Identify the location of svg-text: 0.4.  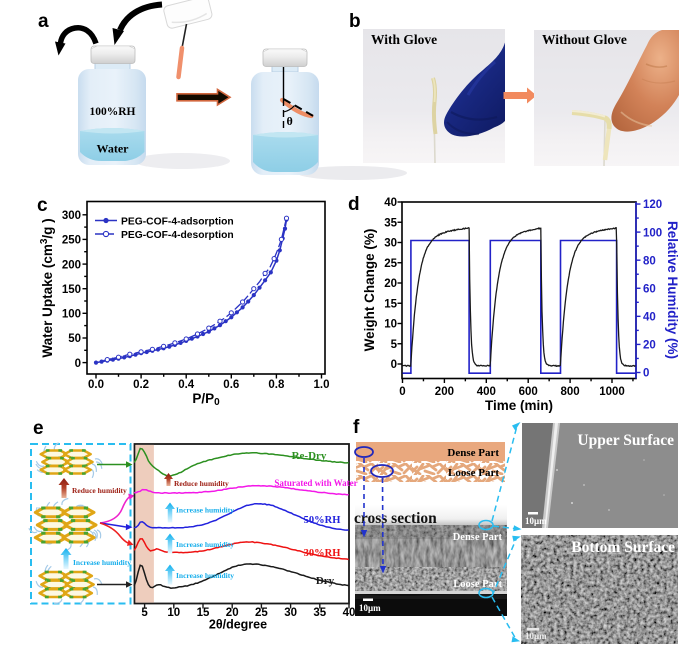
(186, 385).